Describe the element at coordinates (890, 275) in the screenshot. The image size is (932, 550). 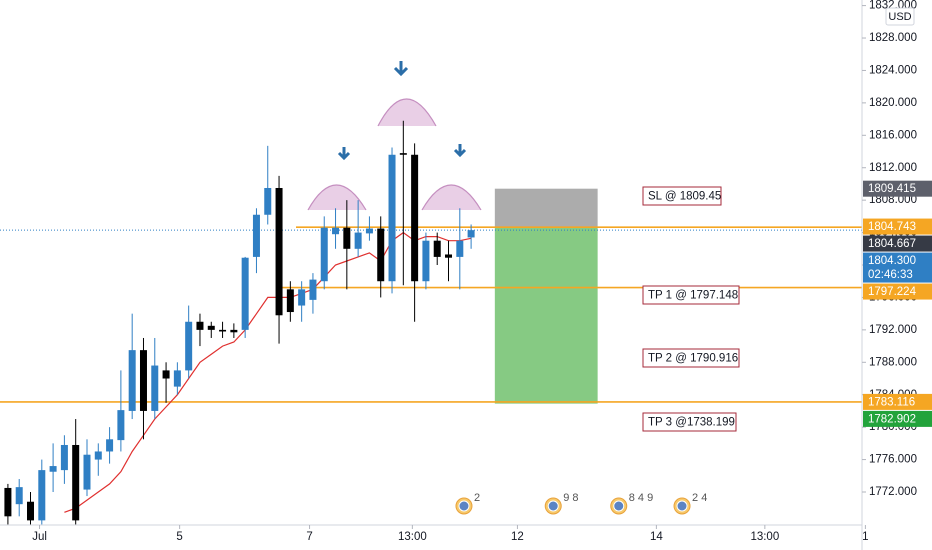
I see `countdown: 02:46:33` at that location.